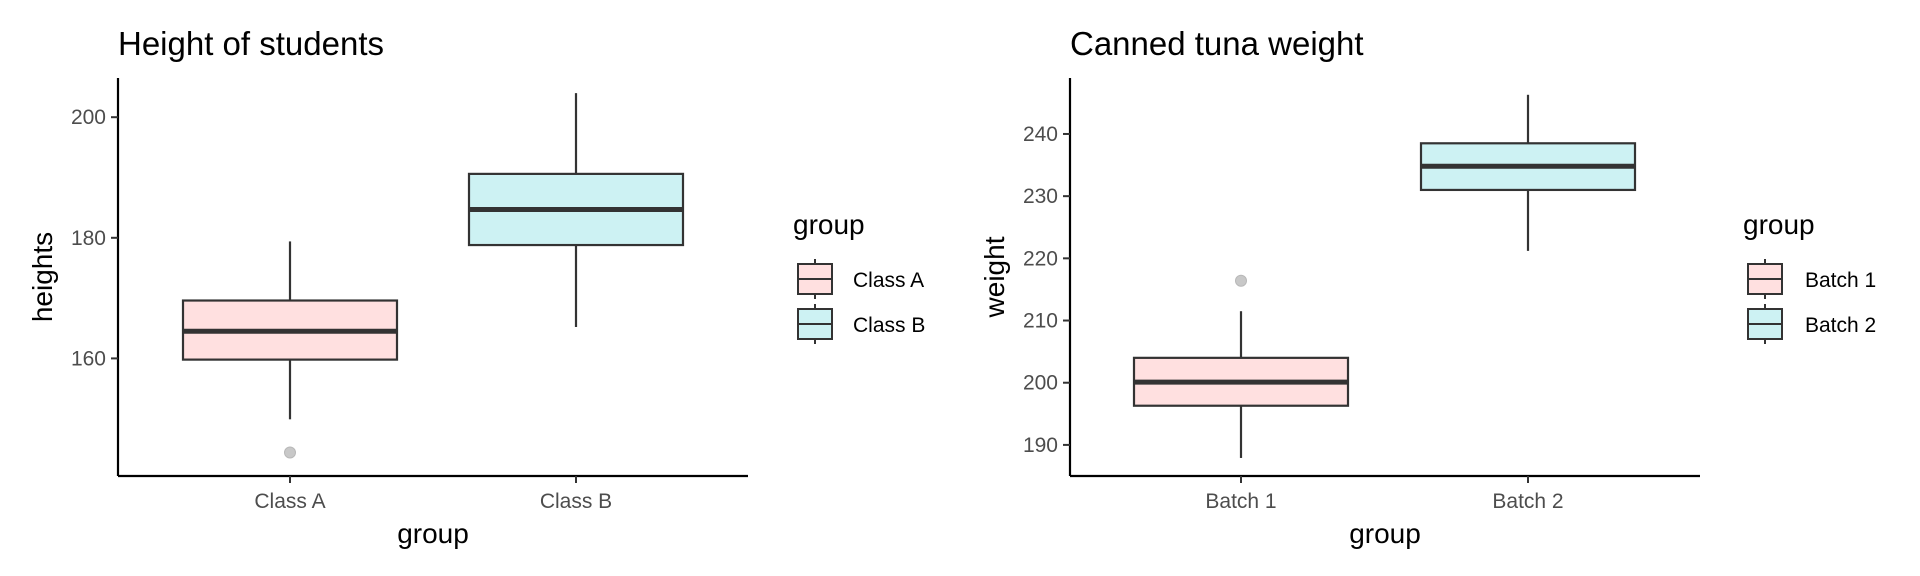 This screenshot has height=576, width=1920. Describe the element at coordinates (1040, 258) in the screenshot. I see `y-tick-label: 220` at that location.